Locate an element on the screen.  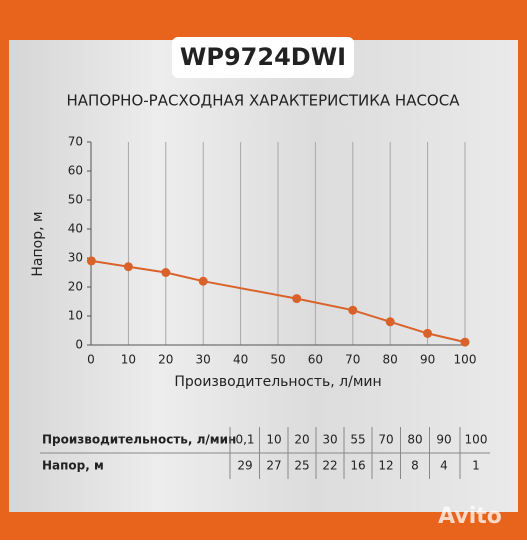
table-cell: 8 is located at coordinates (415, 466).